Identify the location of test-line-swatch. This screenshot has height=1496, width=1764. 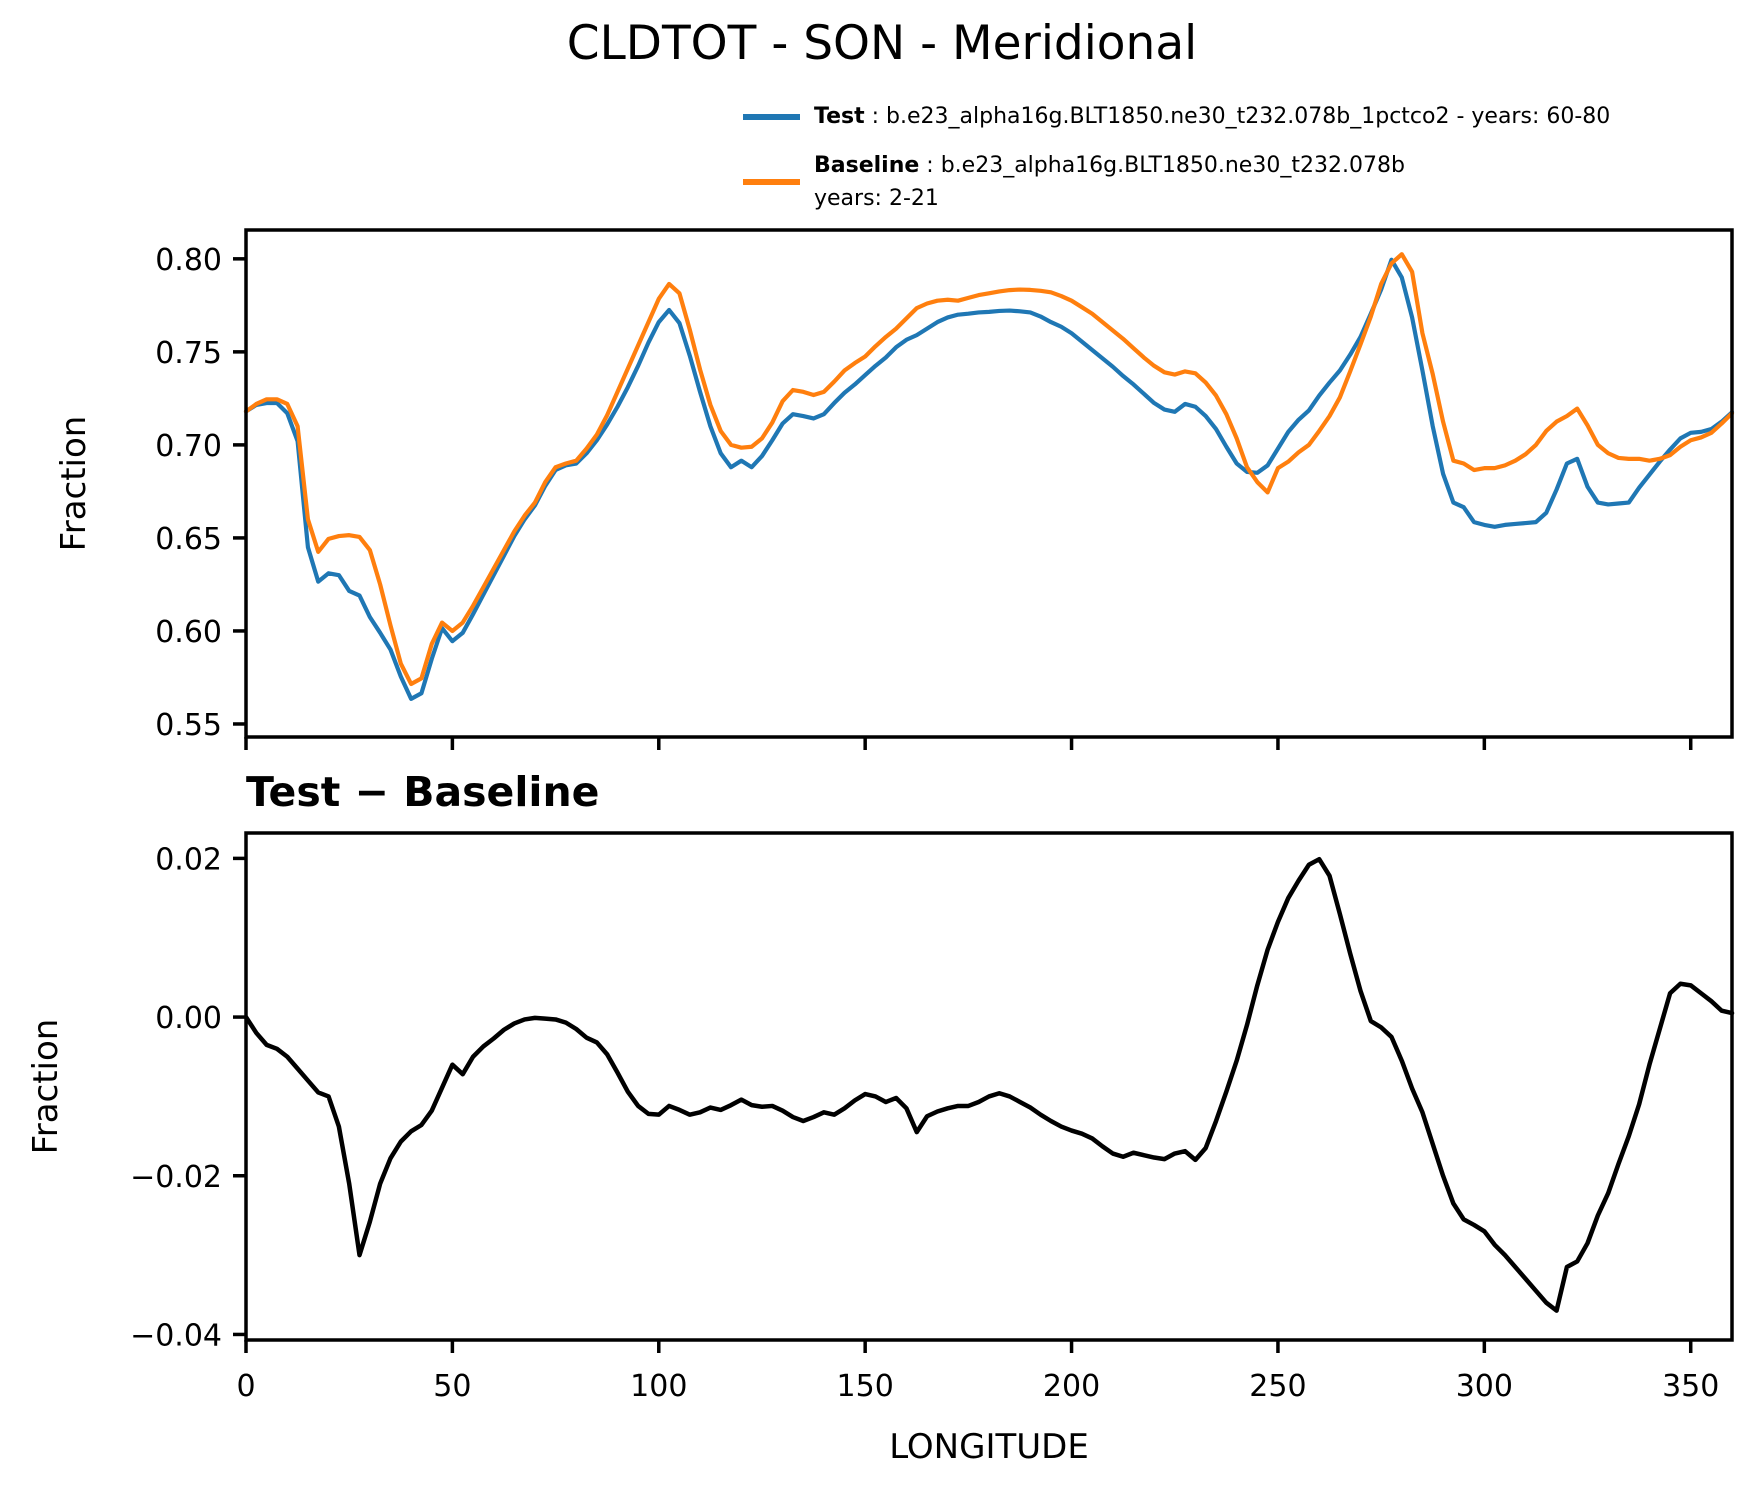
(771, 116).